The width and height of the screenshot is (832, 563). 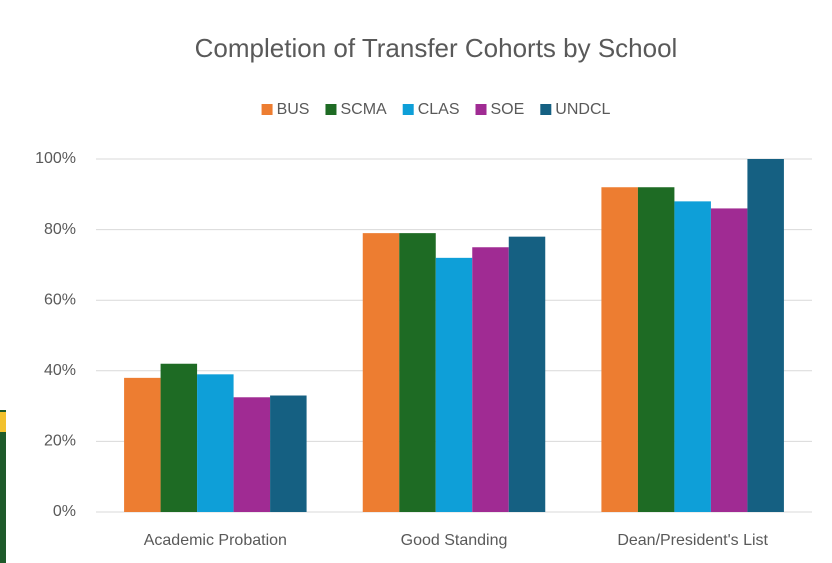 I want to click on x-tick-label: Academic Probation, so click(x=215, y=540).